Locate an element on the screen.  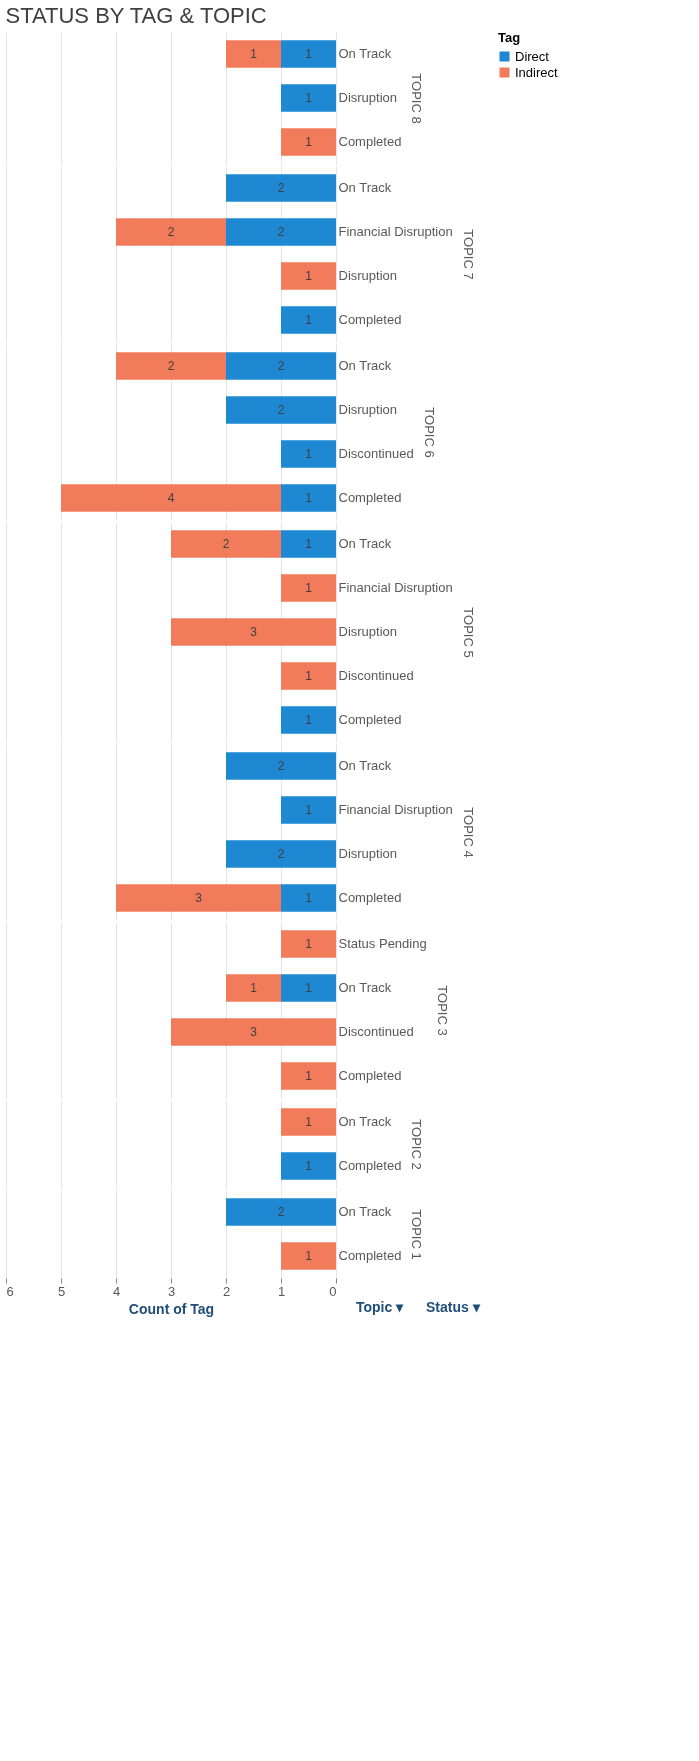
x-axis-title: Count of Tag is located at coordinates (171, 1308).